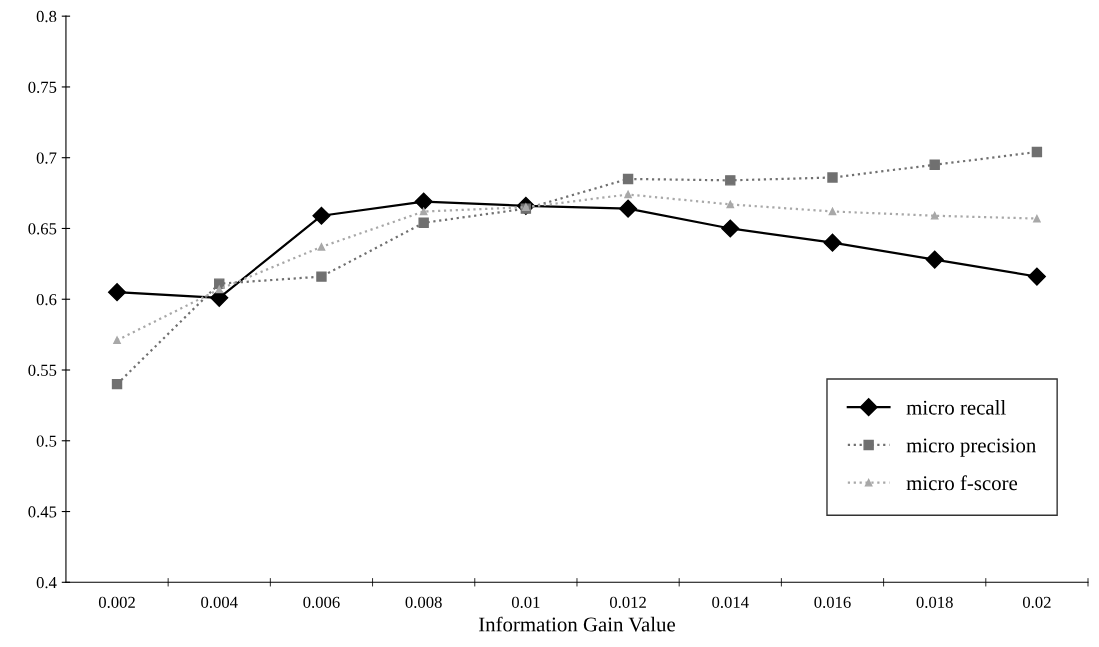  I want to click on x-tick-label: 0.014, so click(730, 602).